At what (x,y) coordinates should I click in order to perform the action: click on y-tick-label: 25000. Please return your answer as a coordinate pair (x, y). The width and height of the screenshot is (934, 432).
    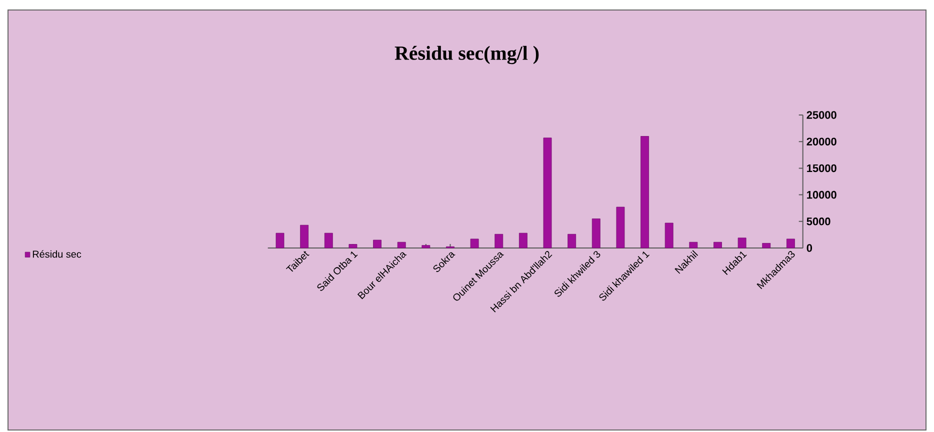
    Looking at the image, I should click on (821, 115).